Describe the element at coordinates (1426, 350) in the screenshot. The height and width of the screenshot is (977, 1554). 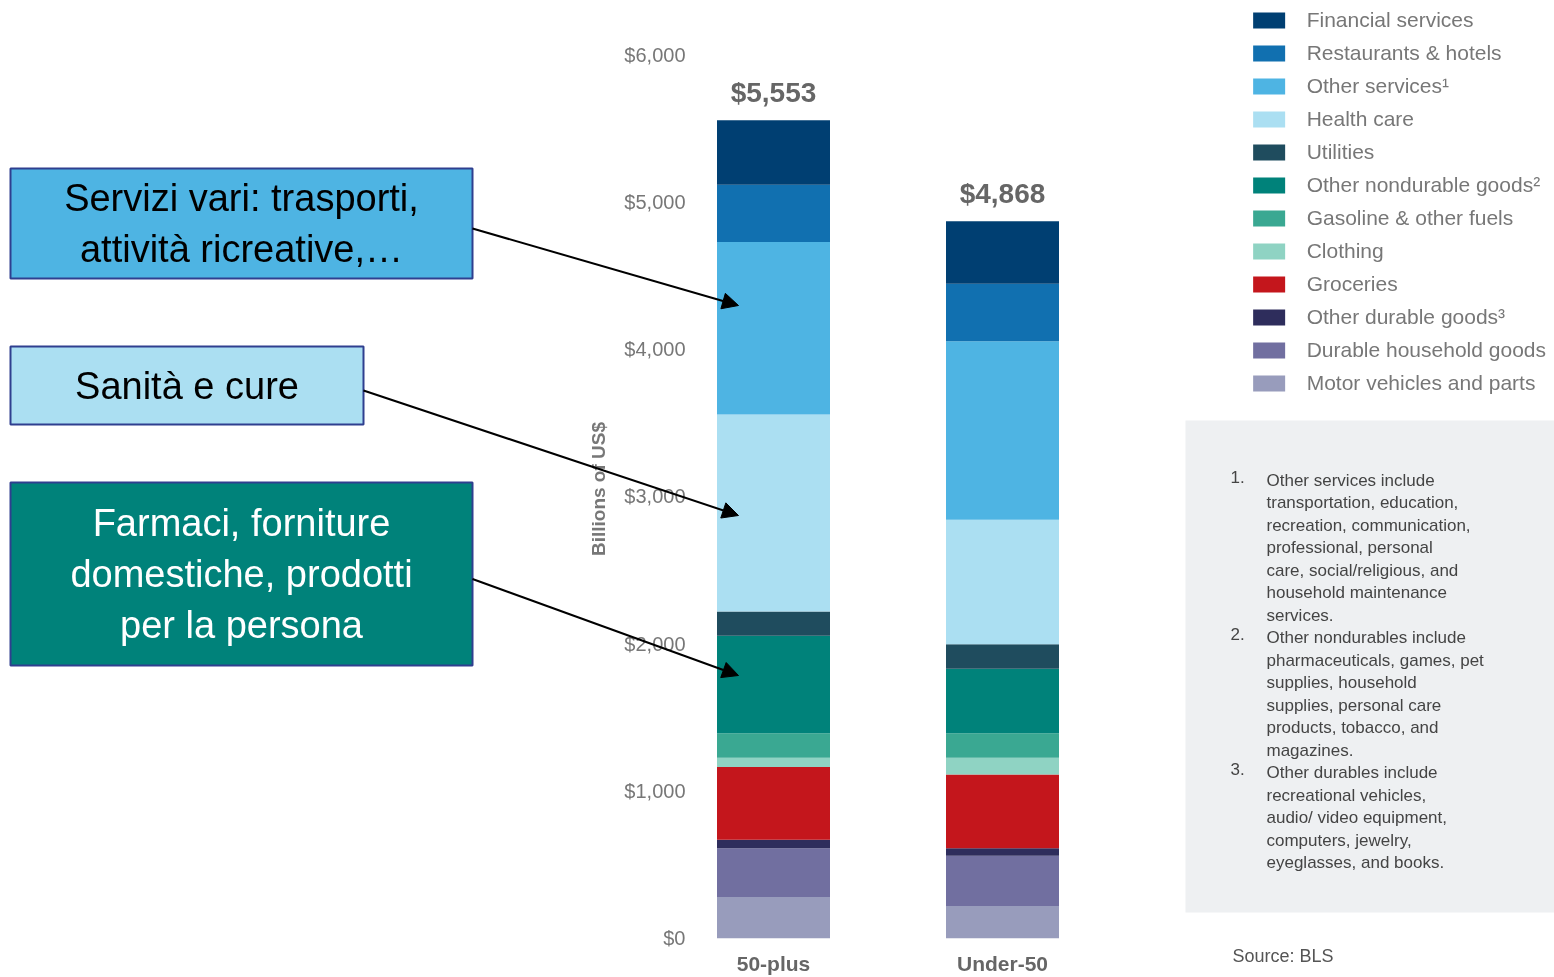
I see `legend-label: Durable household goods` at that location.